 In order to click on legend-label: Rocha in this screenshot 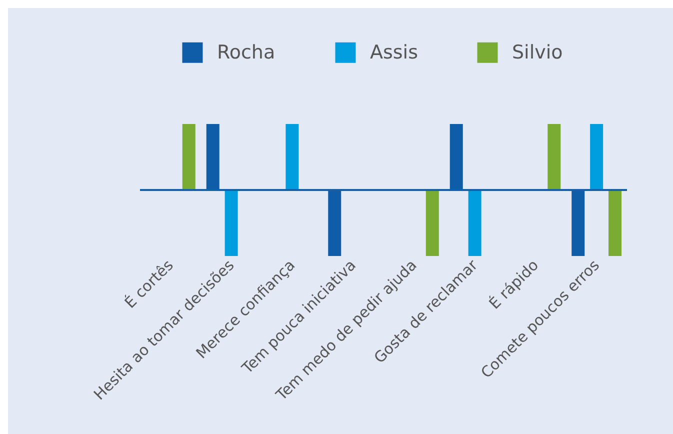, I will do `click(246, 53)`.